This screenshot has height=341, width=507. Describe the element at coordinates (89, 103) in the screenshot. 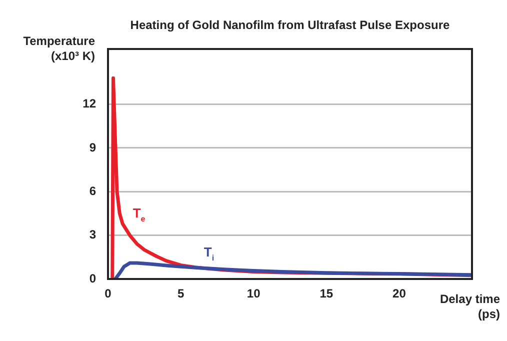

I see `y-tick-label: 12` at that location.